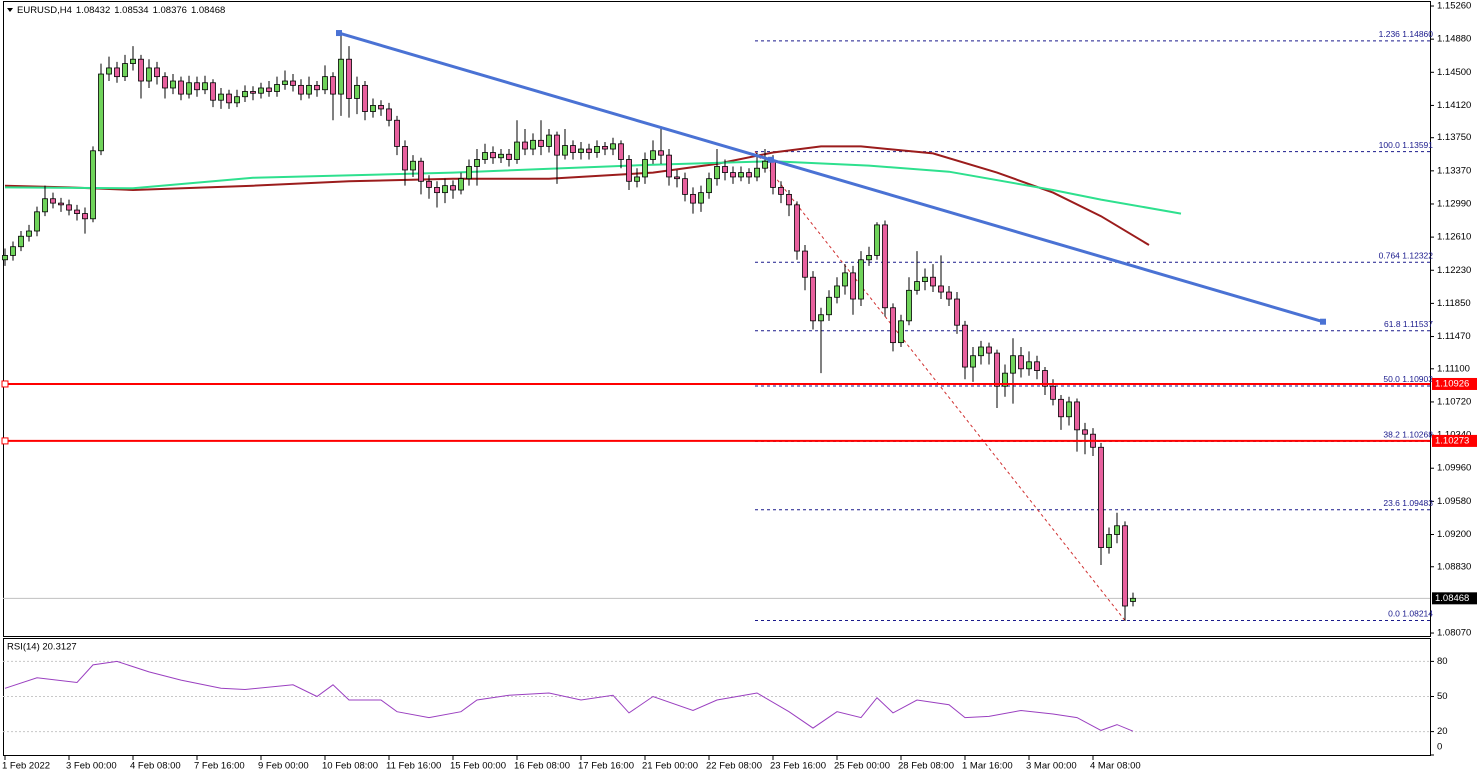 The height and width of the screenshot is (776, 1480). What do you see at coordinates (26, 766) in the screenshot?
I see `x-tick-label: 1 Feb 2022` at bounding box center [26, 766].